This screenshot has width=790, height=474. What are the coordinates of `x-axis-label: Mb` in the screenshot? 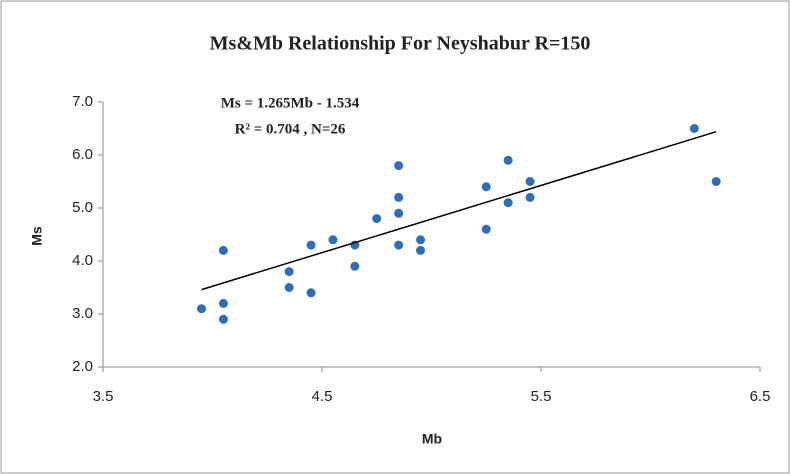 It's located at (432, 439).